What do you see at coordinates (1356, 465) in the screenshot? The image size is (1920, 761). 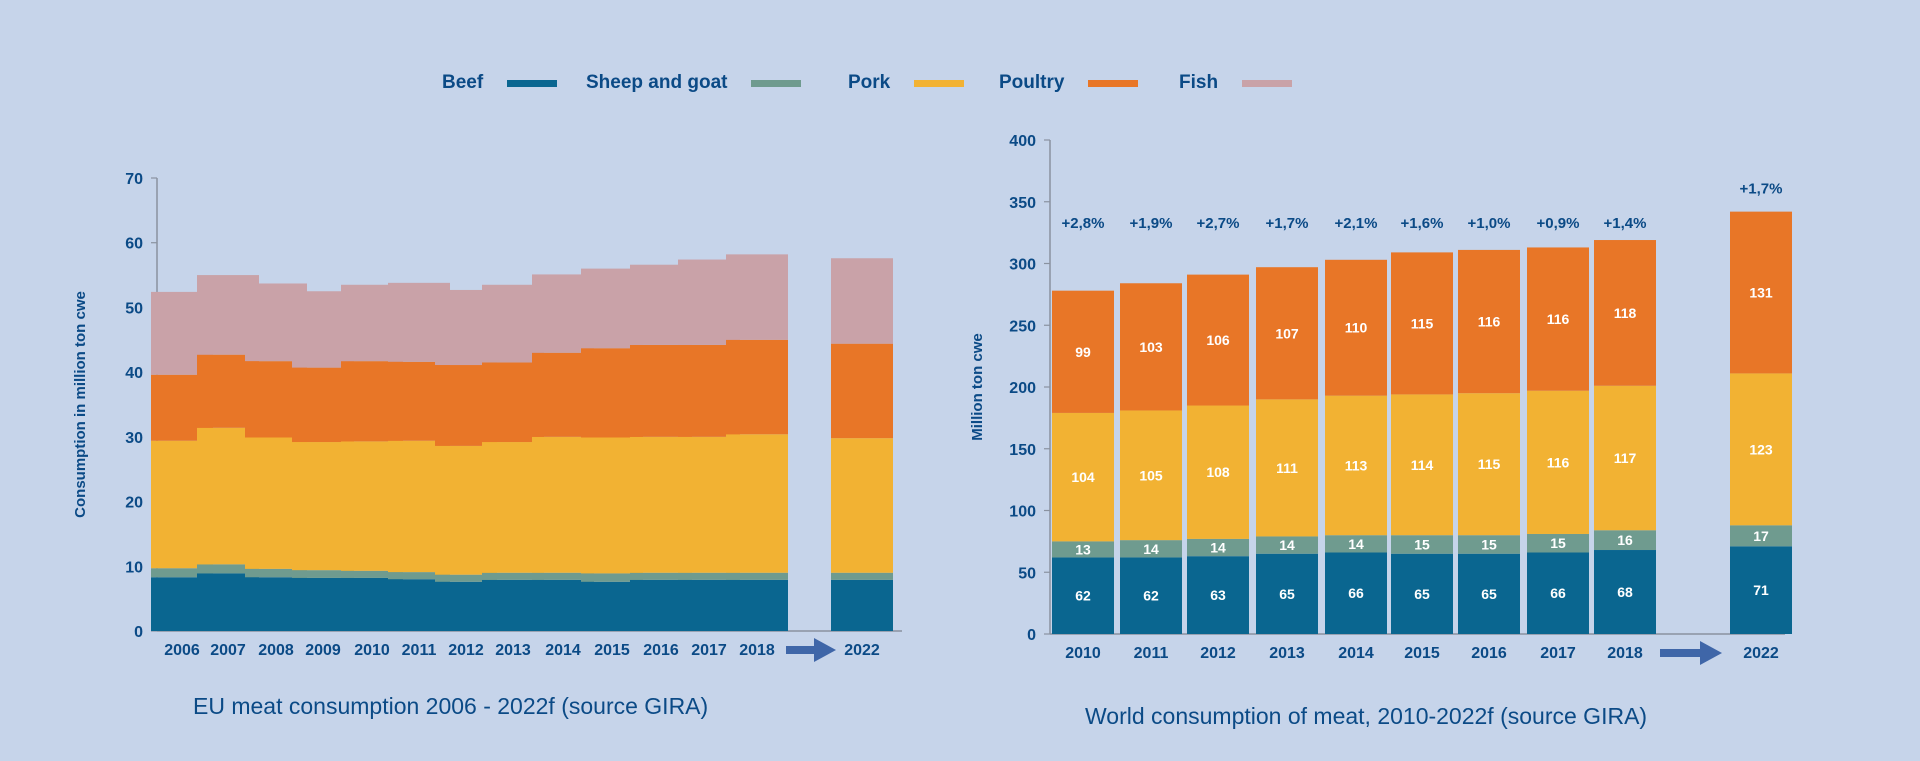 I see `bar-value-label: 113` at bounding box center [1356, 465].